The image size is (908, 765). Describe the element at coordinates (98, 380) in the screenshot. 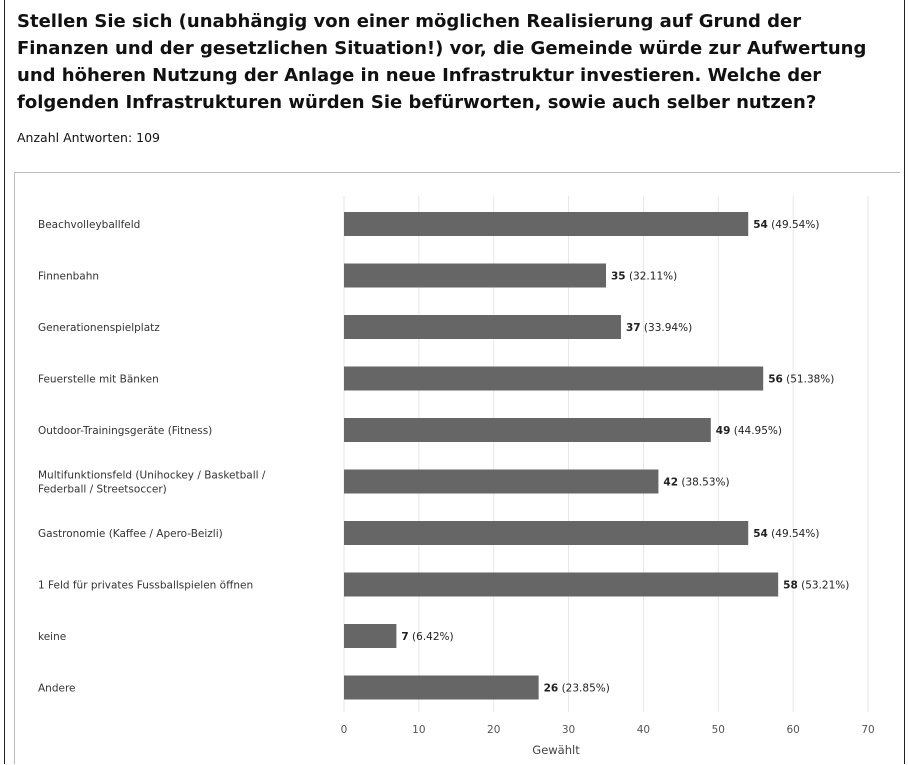

I see `category-label: Feuerstelle mit Bänken` at that location.